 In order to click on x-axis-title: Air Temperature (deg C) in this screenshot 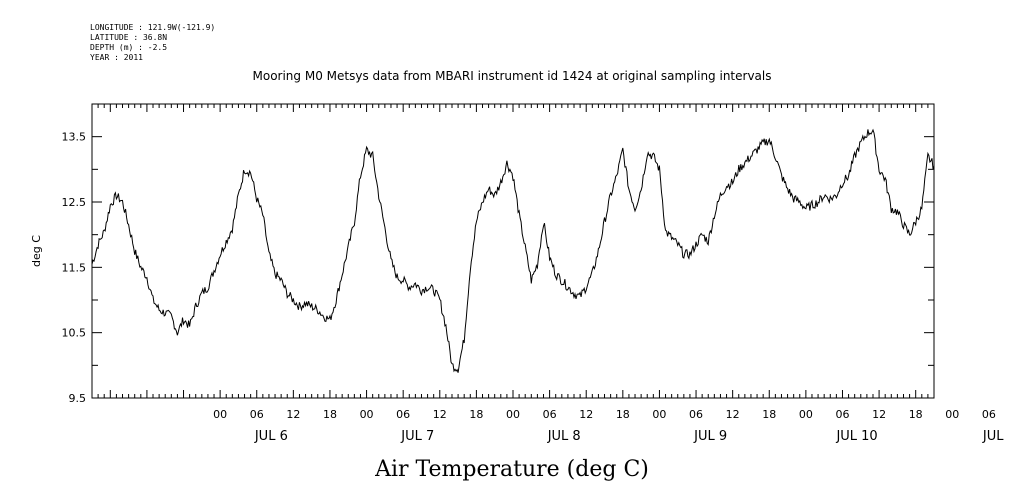, I will do `click(511, 469)`.